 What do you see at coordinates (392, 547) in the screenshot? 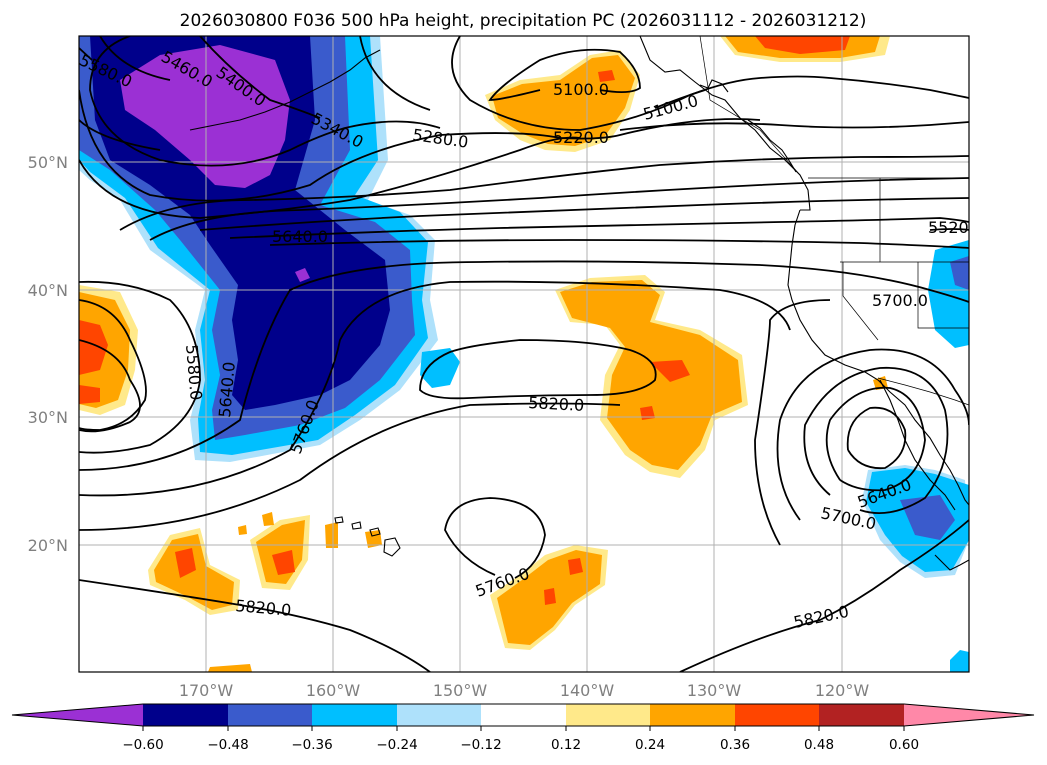
I see `coast-hawaii-big` at bounding box center [392, 547].